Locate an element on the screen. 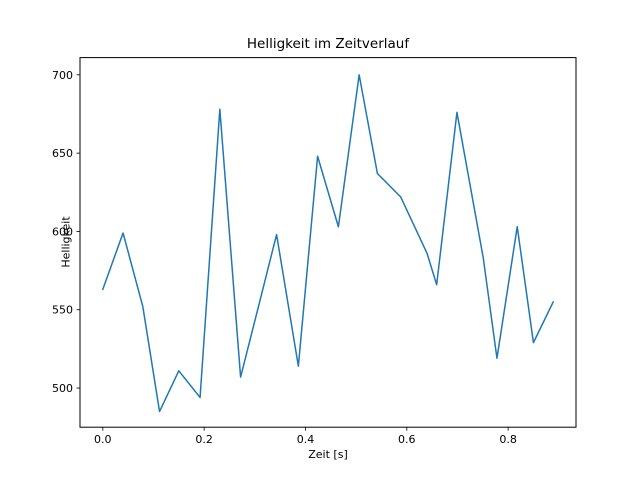 The width and height of the screenshot is (640, 480). x-tick-label: 0.8 is located at coordinates (508, 439).